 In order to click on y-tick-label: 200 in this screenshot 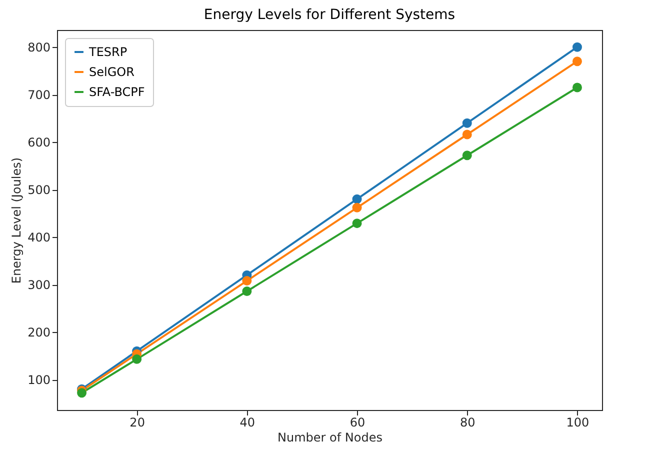, I will do `click(39, 333)`.